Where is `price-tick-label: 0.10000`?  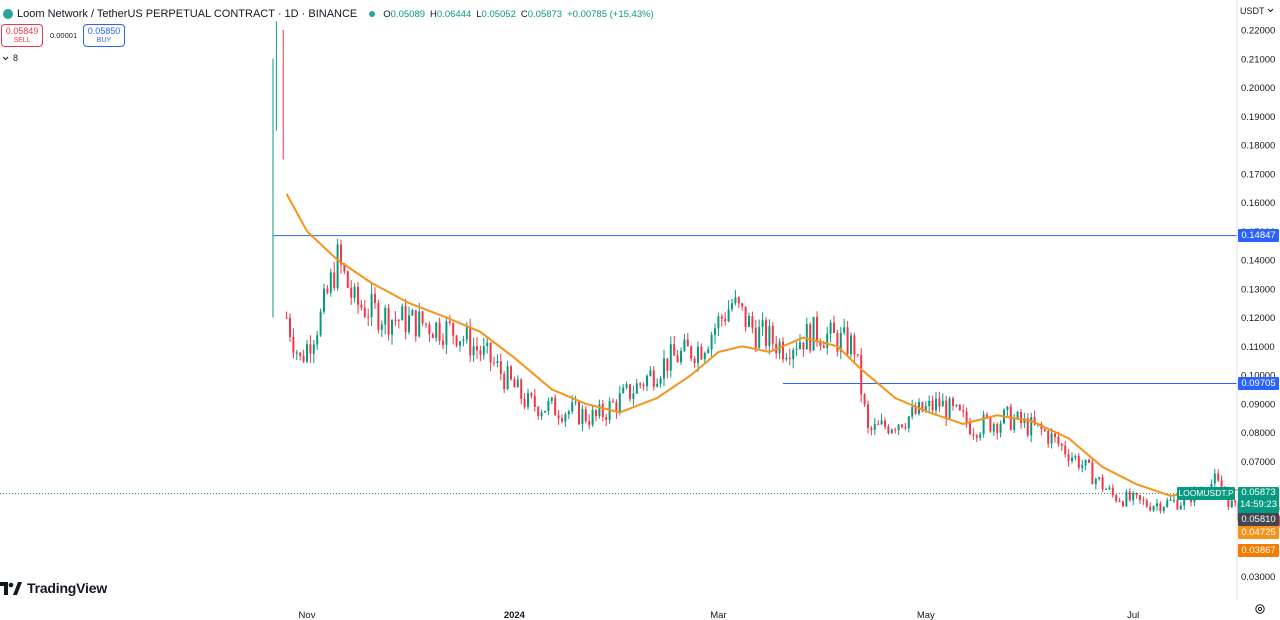
price-tick-label: 0.10000 is located at coordinates (1258, 376).